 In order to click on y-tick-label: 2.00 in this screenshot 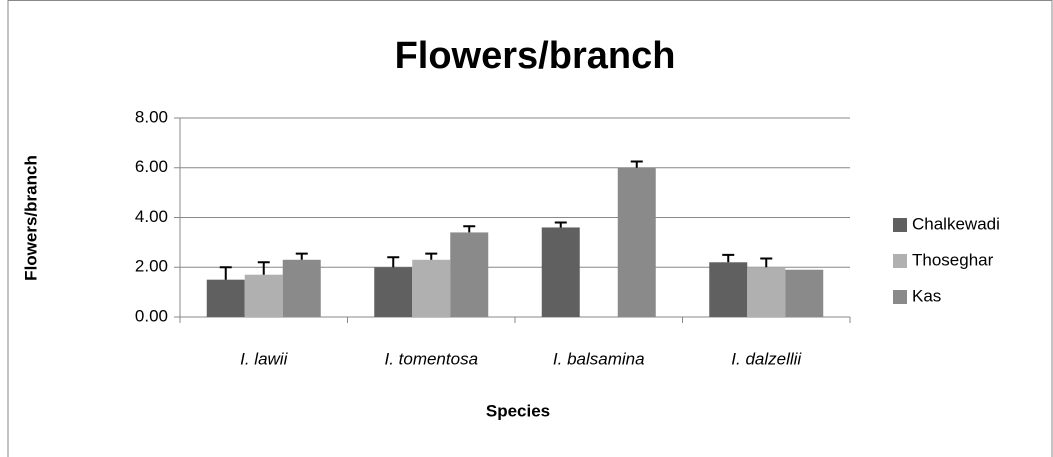, I will do `click(151, 266)`.